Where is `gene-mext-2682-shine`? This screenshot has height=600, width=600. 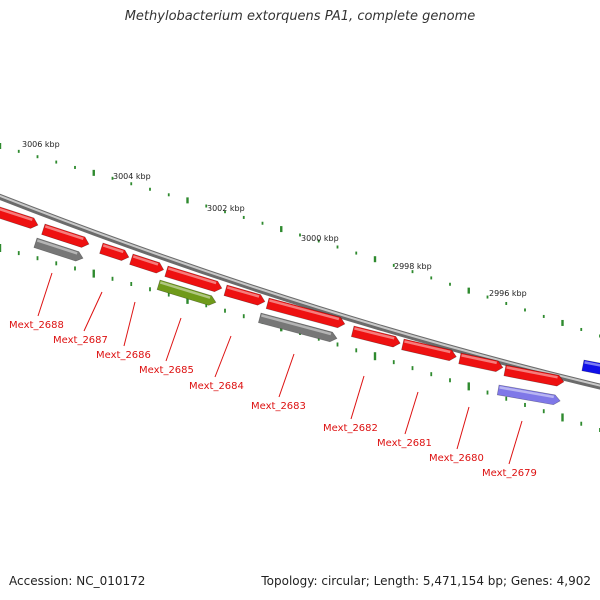
gene-mext-2682-shine is located at coordinates (374, 333).